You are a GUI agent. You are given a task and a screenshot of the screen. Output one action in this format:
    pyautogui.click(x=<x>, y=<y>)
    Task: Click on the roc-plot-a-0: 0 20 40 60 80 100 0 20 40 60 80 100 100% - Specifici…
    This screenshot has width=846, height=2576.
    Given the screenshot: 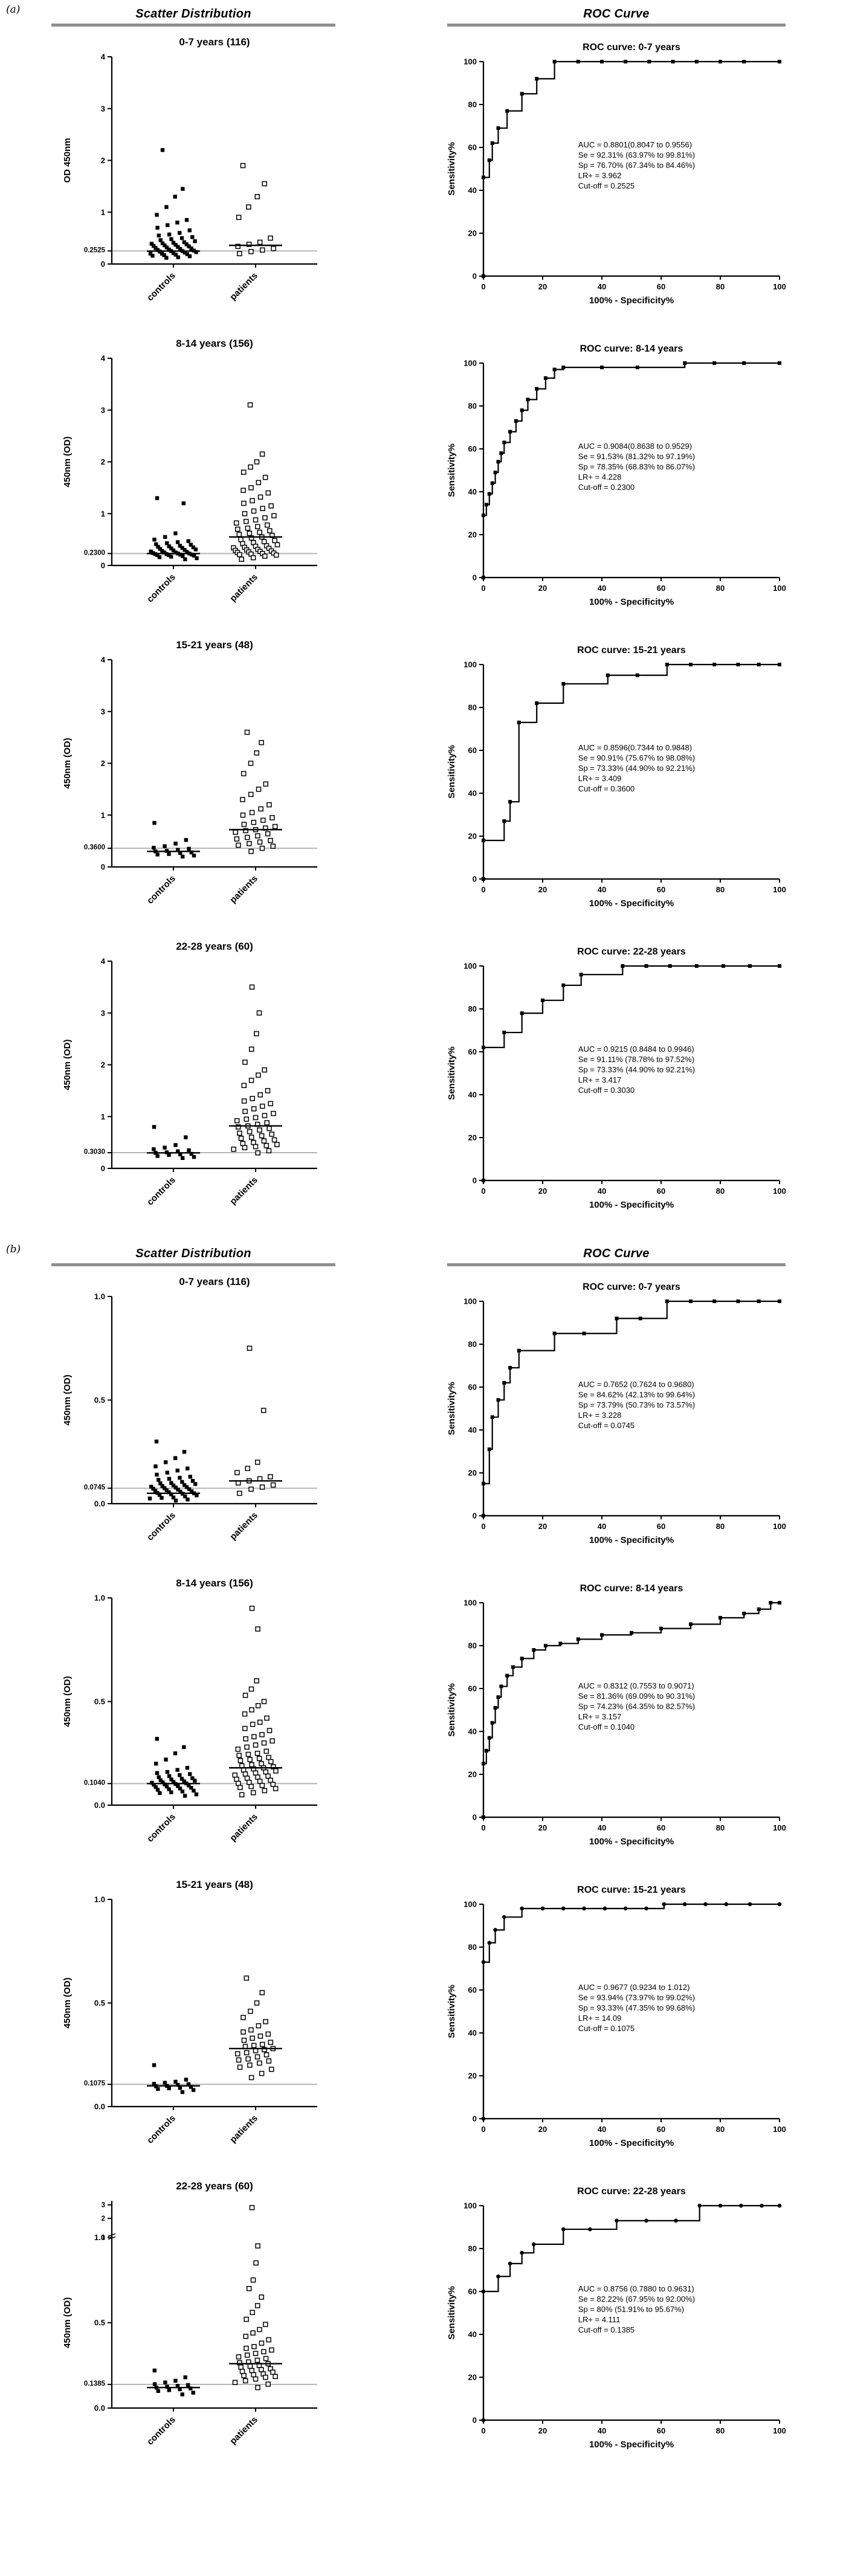 What is the action you would take?
    pyautogui.click(x=616, y=181)
    